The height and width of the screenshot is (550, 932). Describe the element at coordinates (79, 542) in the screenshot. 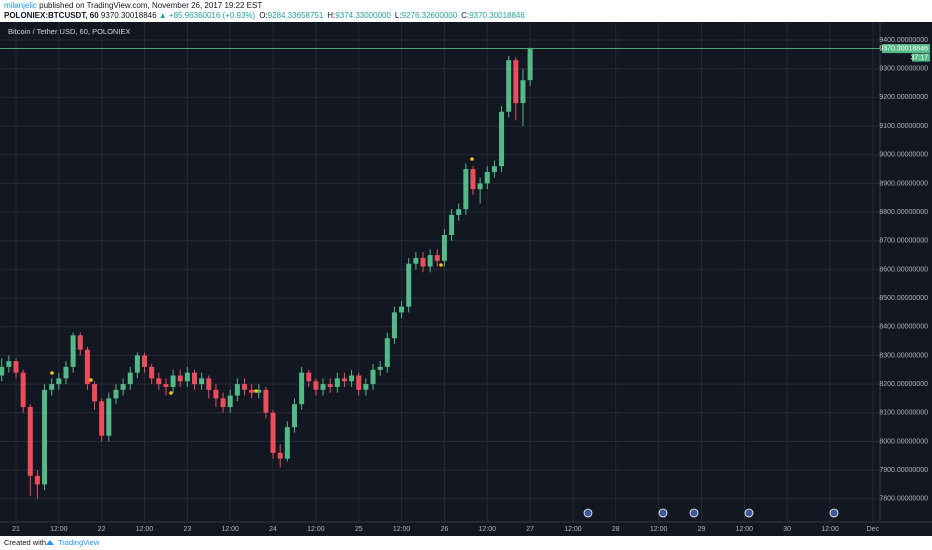

I see `brand: TradingView` at that location.